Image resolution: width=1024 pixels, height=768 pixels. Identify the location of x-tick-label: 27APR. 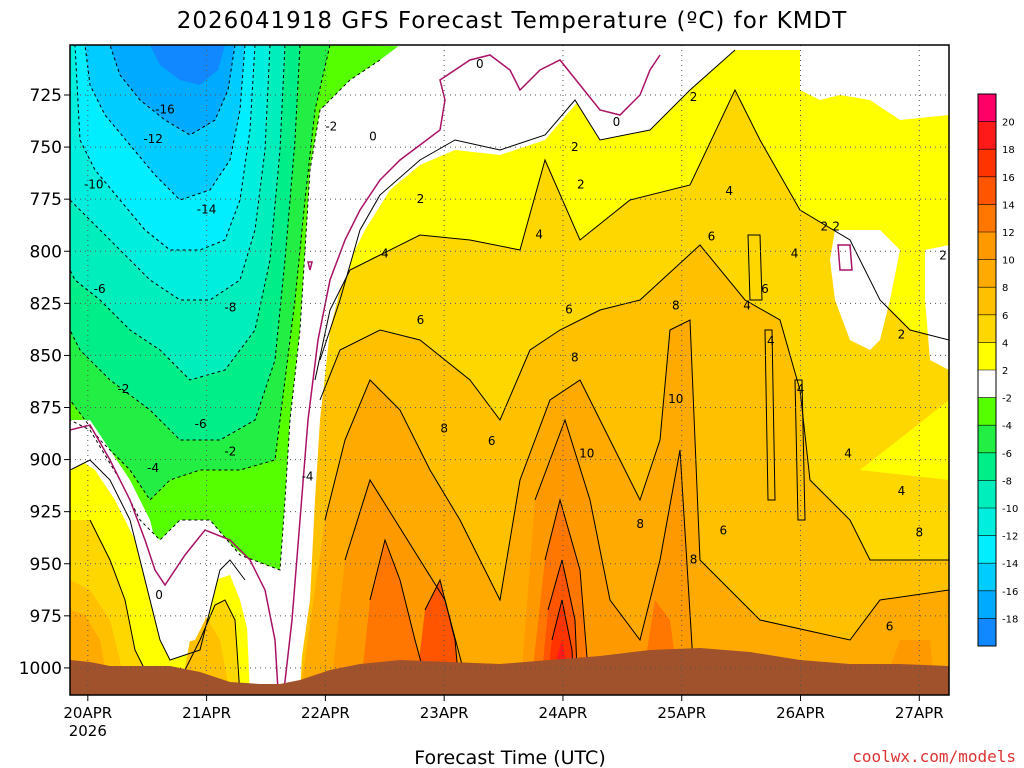
(919, 713).